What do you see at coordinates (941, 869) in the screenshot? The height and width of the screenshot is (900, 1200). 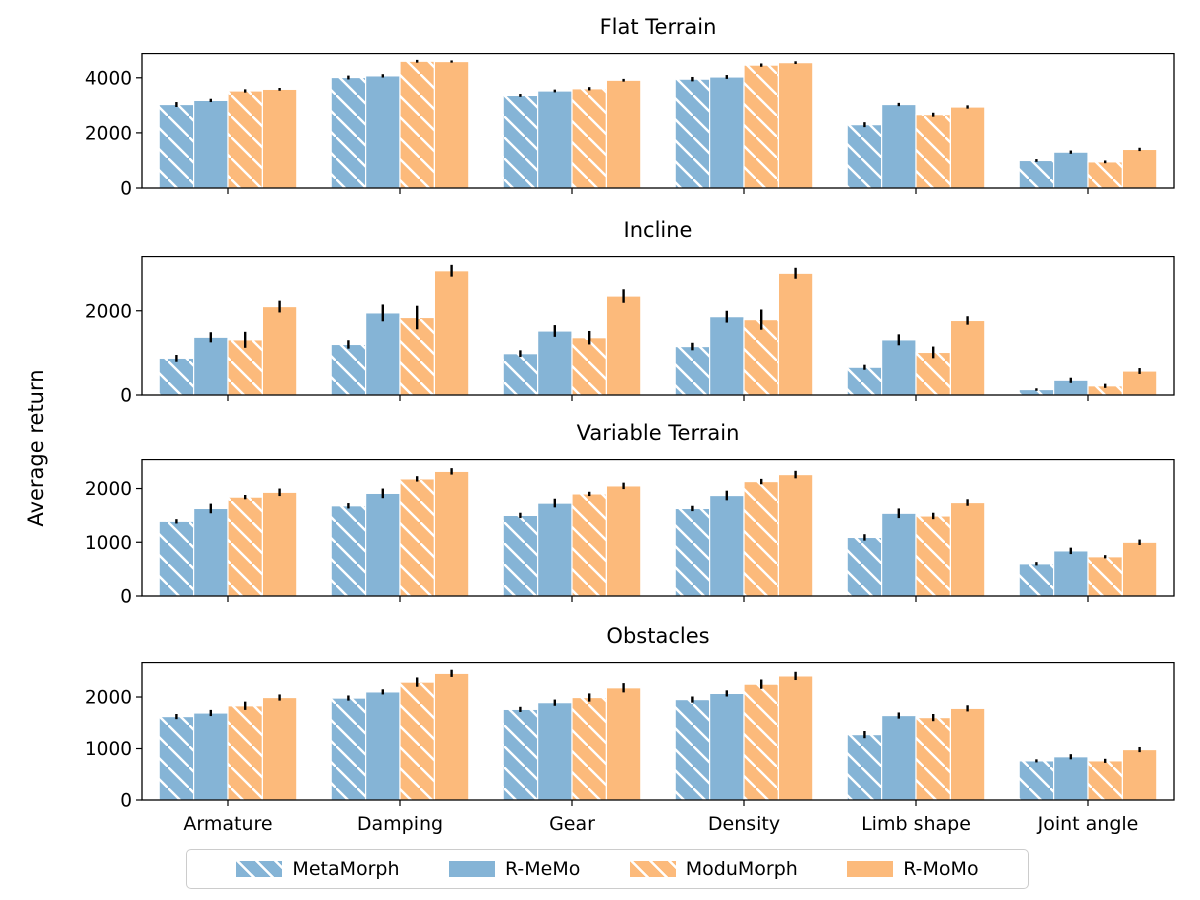 I see `legend-label: R-MoMo` at bounding box center [941, 869].